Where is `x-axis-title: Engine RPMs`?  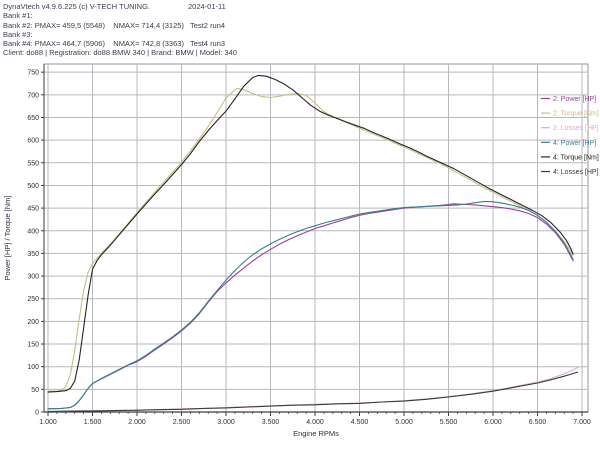
x-axis-title: Engine RPMs is located at coordinates (316, 433).